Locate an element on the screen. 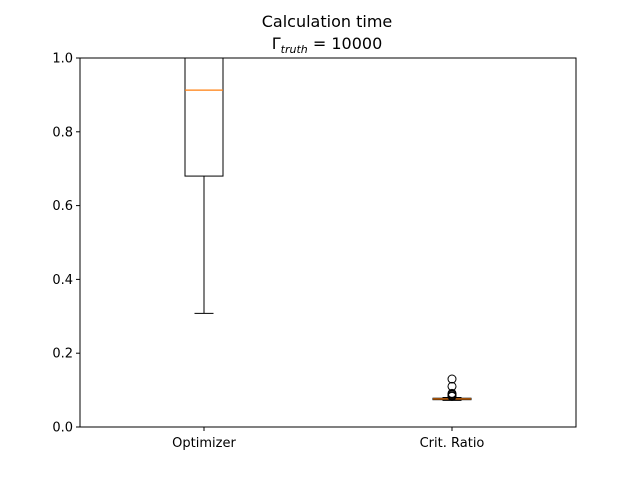 The width and height of the screenshot is (640, 480). subtitle-value: = 10000 is located at coordinates (345, 43).